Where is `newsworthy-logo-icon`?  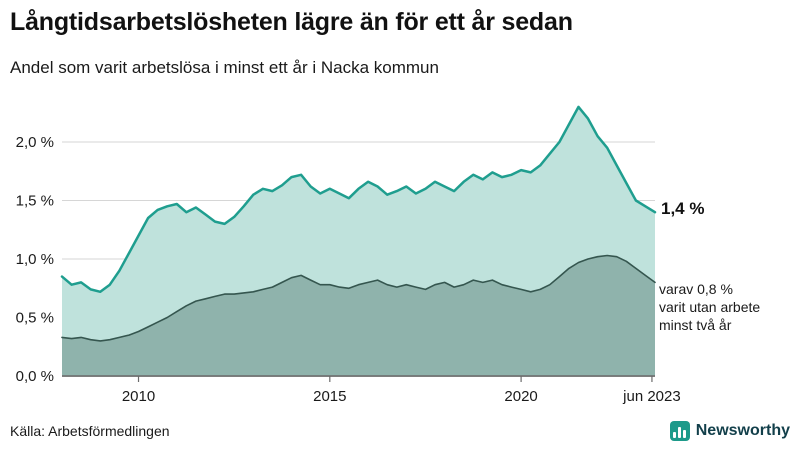
newsworthy-logo-icon is located at coordinates (679, 431).